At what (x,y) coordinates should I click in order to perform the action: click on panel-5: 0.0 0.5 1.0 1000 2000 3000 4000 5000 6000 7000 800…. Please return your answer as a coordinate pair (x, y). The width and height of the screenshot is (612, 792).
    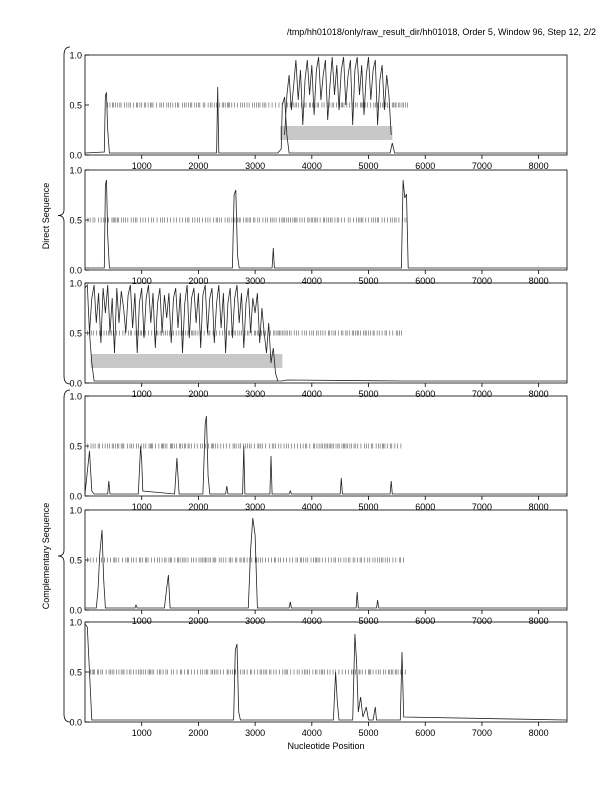
    Looking at the image, I should click on (318, 566).